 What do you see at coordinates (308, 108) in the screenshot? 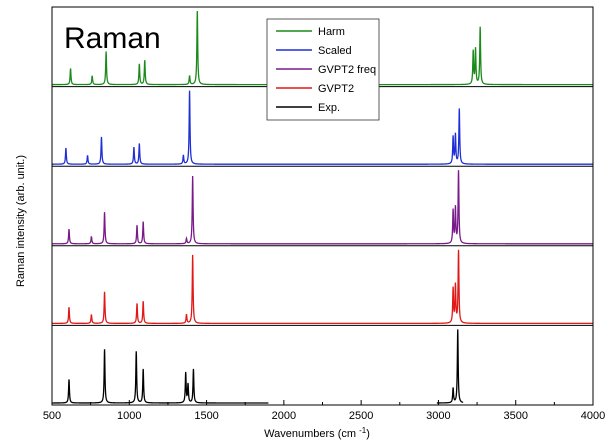
I see `legend-item: Exp.` at bounding box center [308, 108].